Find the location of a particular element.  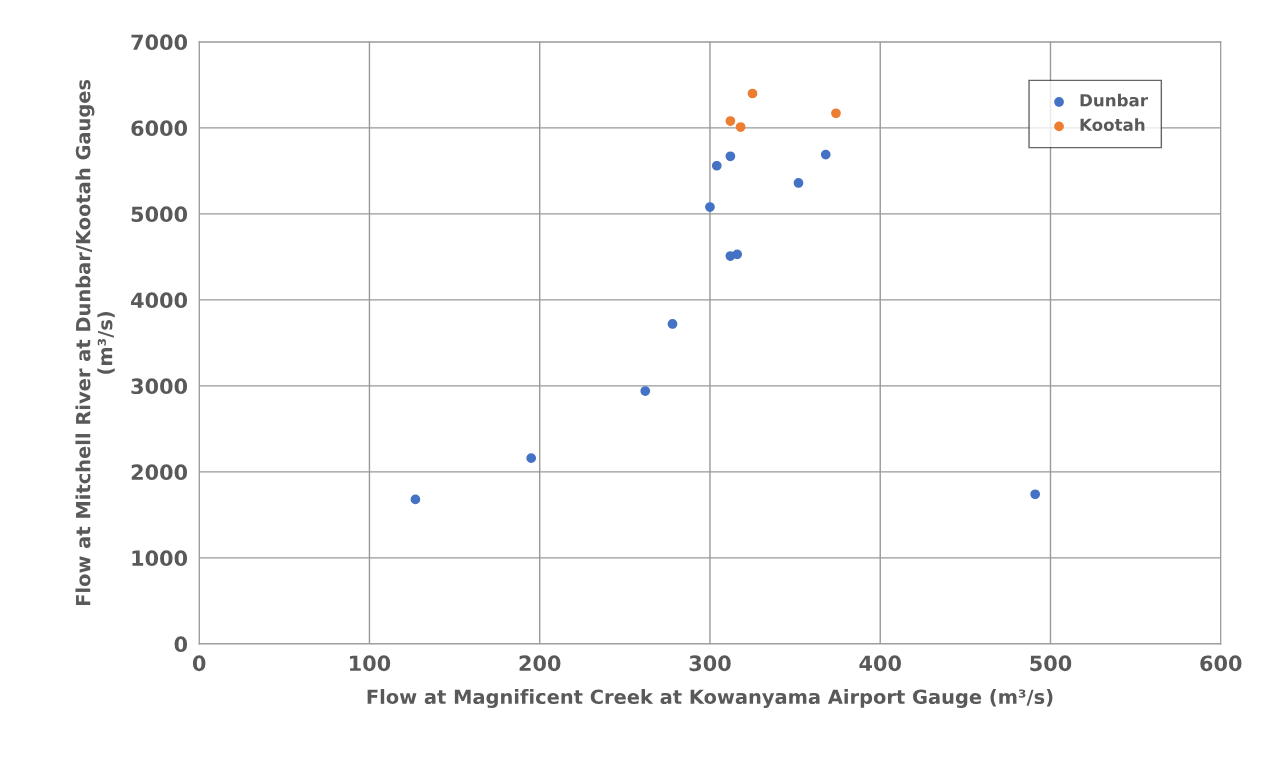

y-tick-label: 0 is located at coordinates (181, 644).